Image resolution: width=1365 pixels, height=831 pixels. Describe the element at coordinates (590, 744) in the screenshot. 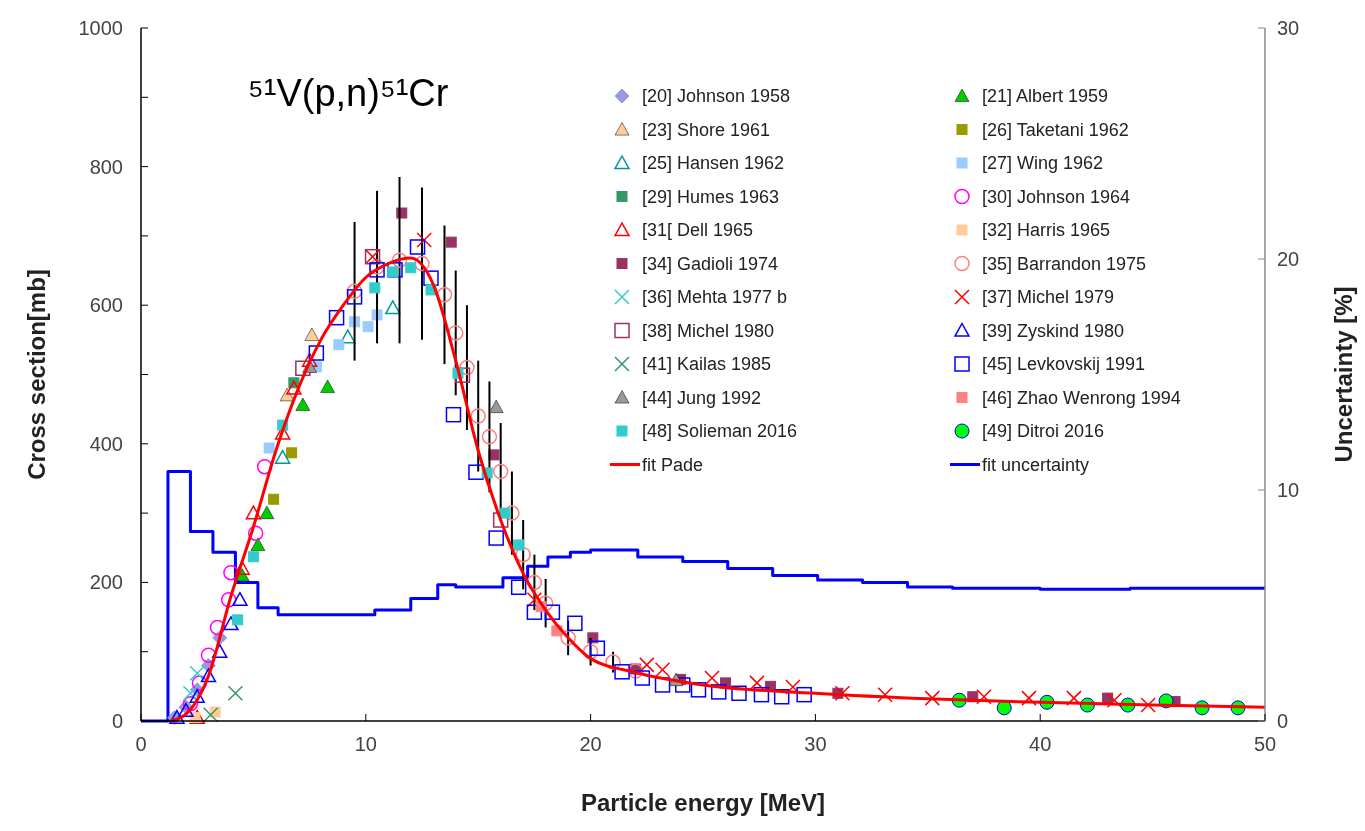

I see `x-tick-label: 20` at that location.